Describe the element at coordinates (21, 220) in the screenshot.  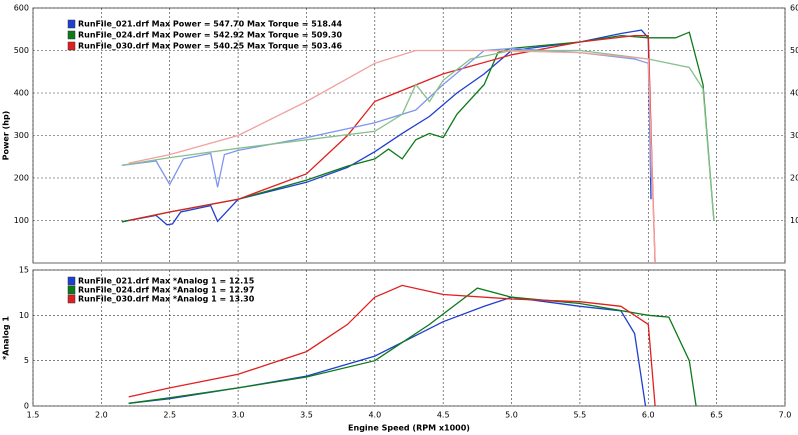
I see `y-tick-label: 100` at that location.